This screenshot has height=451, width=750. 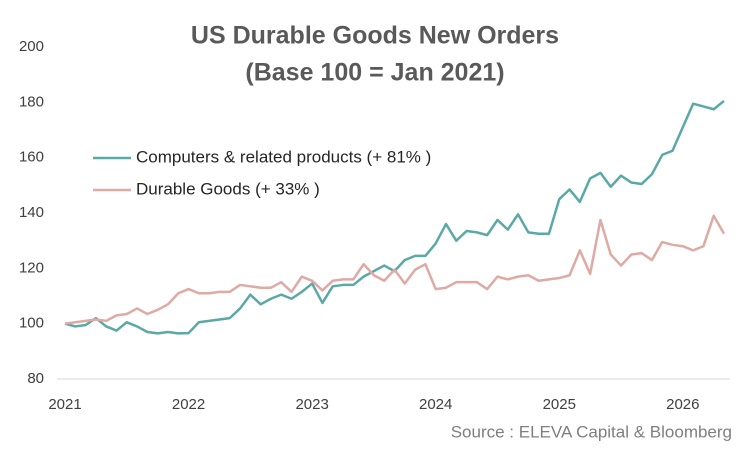 What do you see at coordinates (591, 431) in the screenshot?
I see `source-note: Source : ELEVA Capital & Bloomberg` at bounding box center [591, 431].